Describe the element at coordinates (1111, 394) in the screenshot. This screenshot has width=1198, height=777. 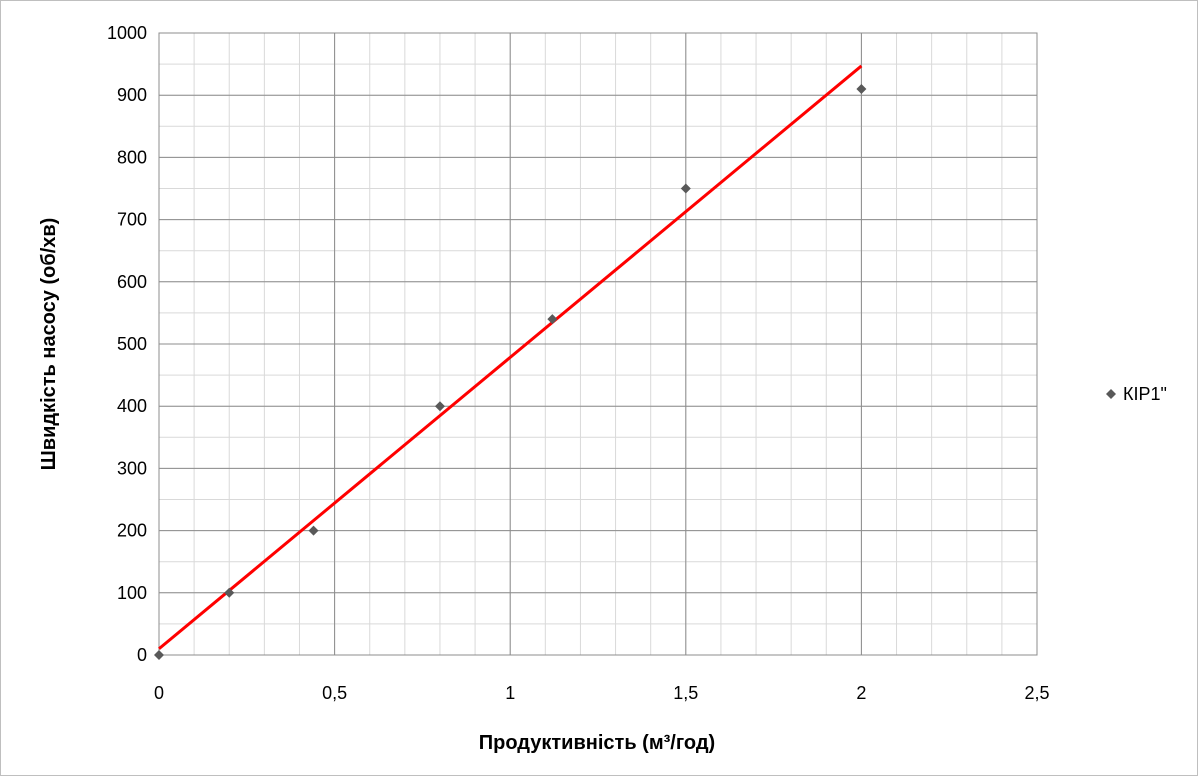
I see `legend-marker-diamond-icon` at that location.